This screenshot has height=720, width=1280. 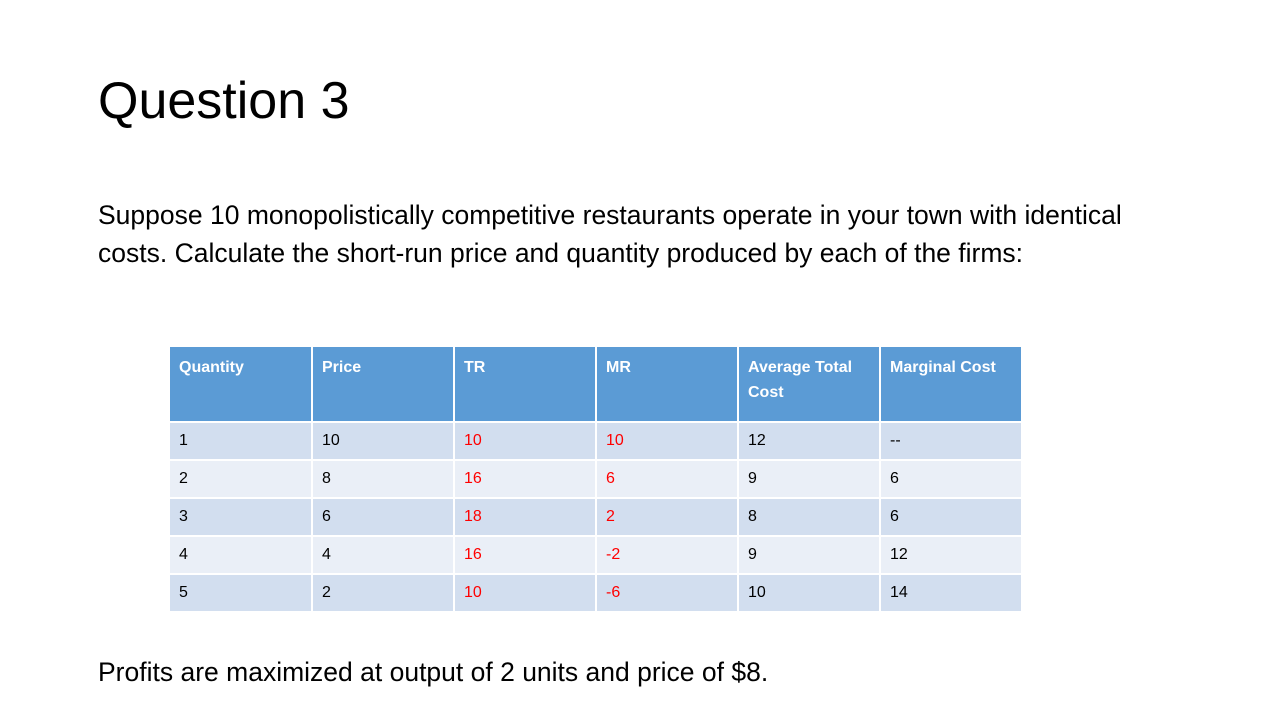 I want to click on header-price: Price, so click(x=383, y=385).